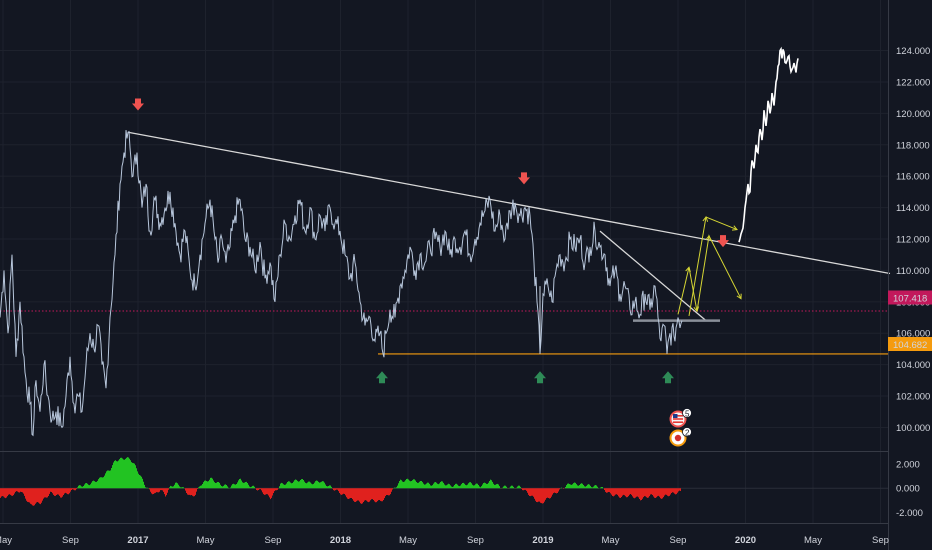 This screenshot has height=550, width=932. Describe the element at coordinates (680, 418) in the screenshot. I see `us-flag-event-icon: 5` at that location.